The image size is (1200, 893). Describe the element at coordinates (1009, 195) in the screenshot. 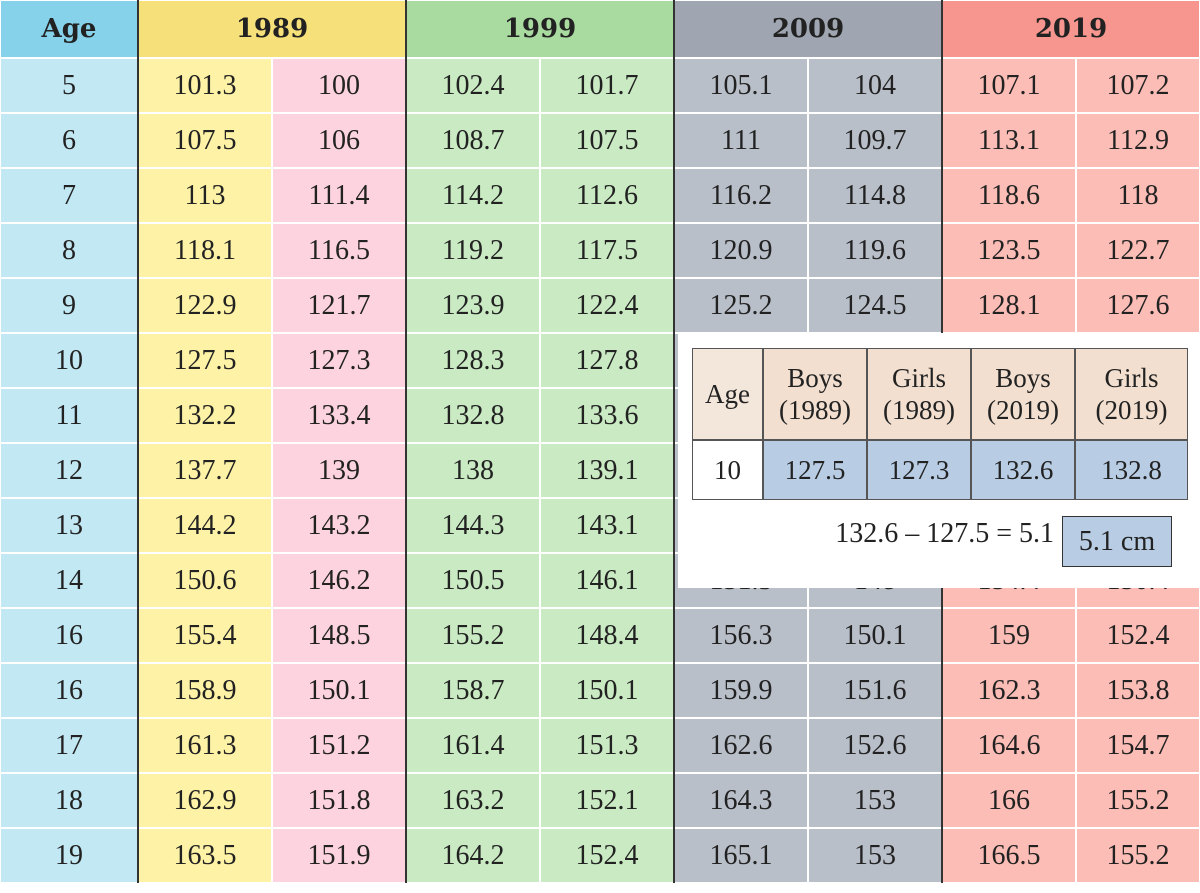

I see `value-cell: 118.6` at that location.